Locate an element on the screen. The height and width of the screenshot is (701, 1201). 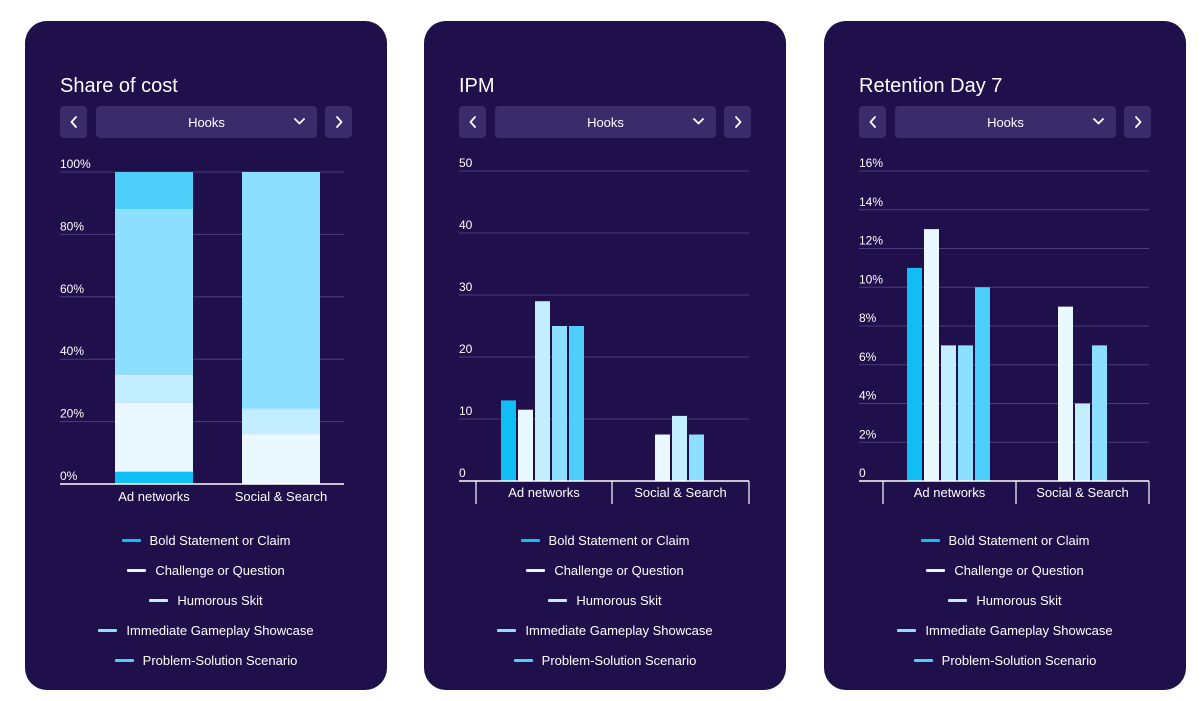
legend-item-problem-solution-scenario: Problem-Solution Scenario is located at coordinates (1005, 660).